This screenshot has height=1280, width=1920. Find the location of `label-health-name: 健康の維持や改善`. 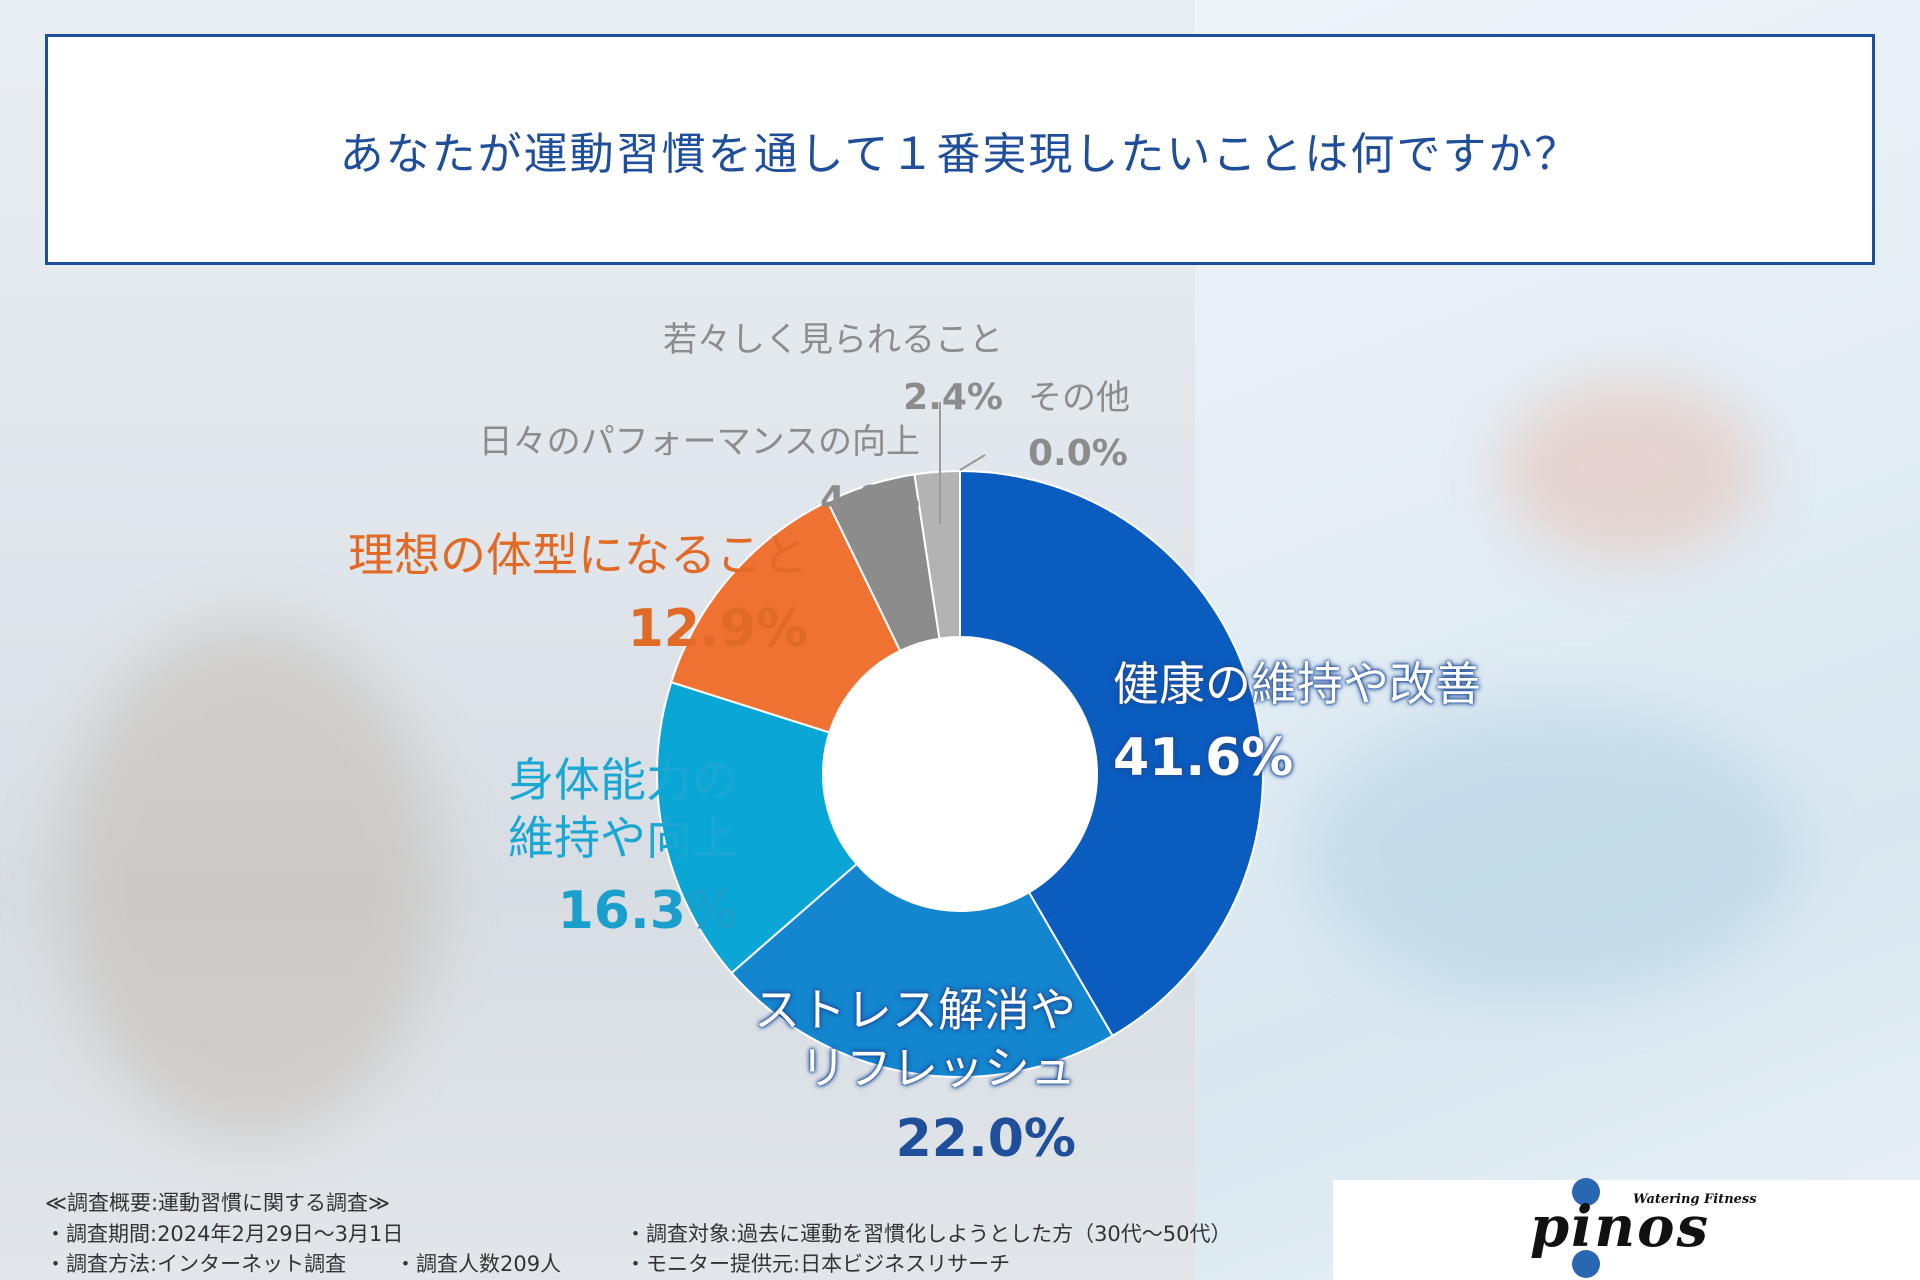

label-health-name: 健康の維持や改善 is located at coordinates (1297, 684).